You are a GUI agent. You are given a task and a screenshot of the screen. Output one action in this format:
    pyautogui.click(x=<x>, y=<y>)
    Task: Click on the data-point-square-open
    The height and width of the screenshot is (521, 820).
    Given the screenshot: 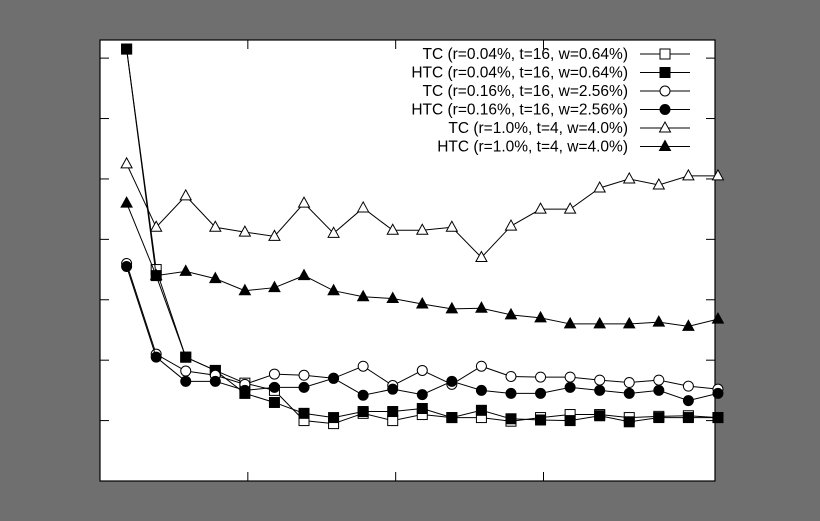 What is the action you would take?
    pyautogui.click(x=665, y=54)
    